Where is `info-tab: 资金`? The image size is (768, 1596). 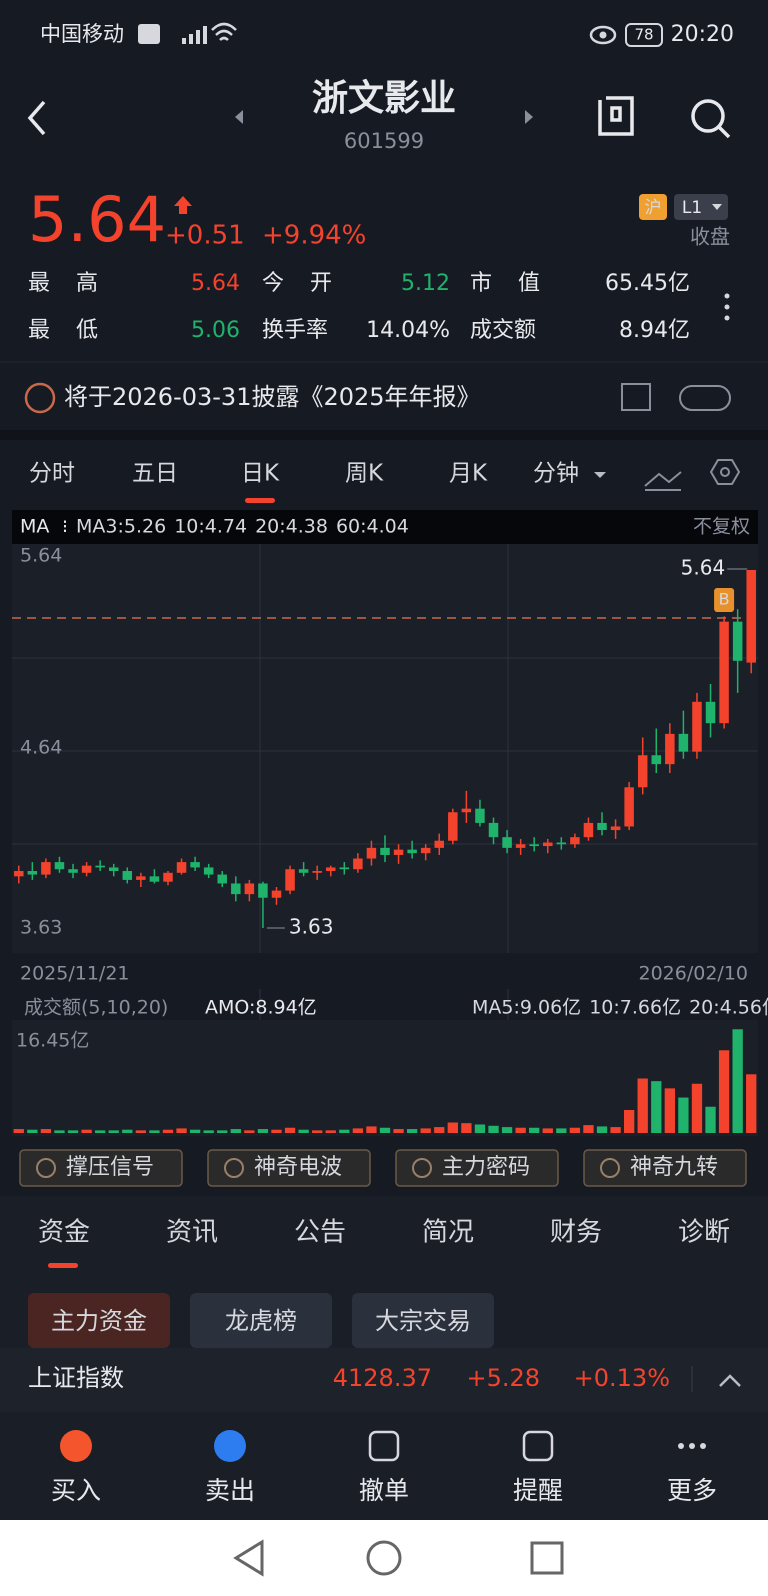
info-tab: 资金 is located at coordinates (64, 1233).